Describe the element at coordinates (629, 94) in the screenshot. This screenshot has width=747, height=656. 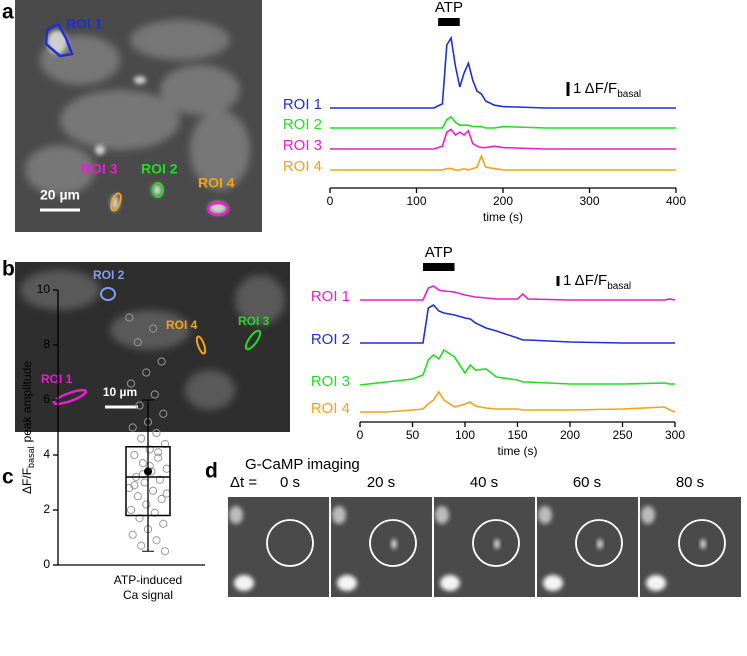
I see `scale-sub: basal` at that location.